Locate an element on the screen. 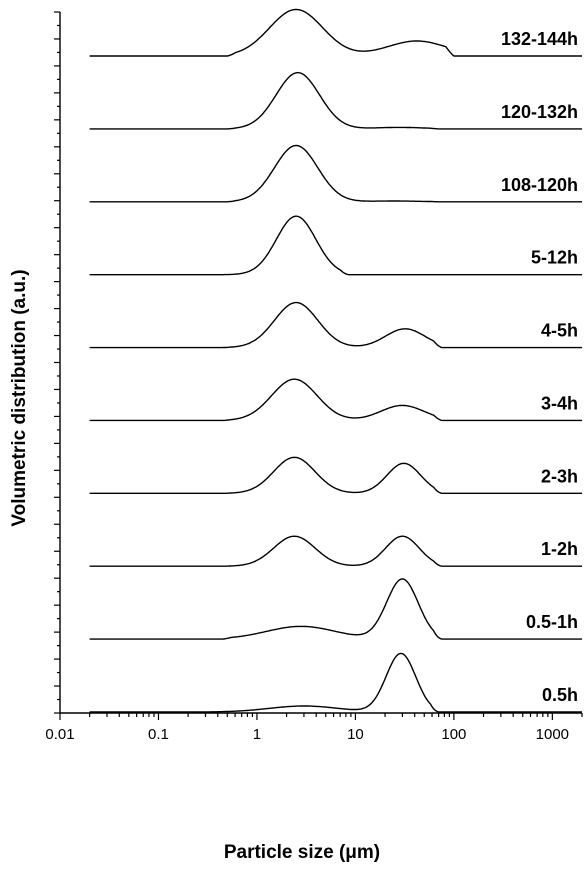 The height and width of the screenshot is (870, 588). series-label: 3-4h is located at coordinates (559, 403).